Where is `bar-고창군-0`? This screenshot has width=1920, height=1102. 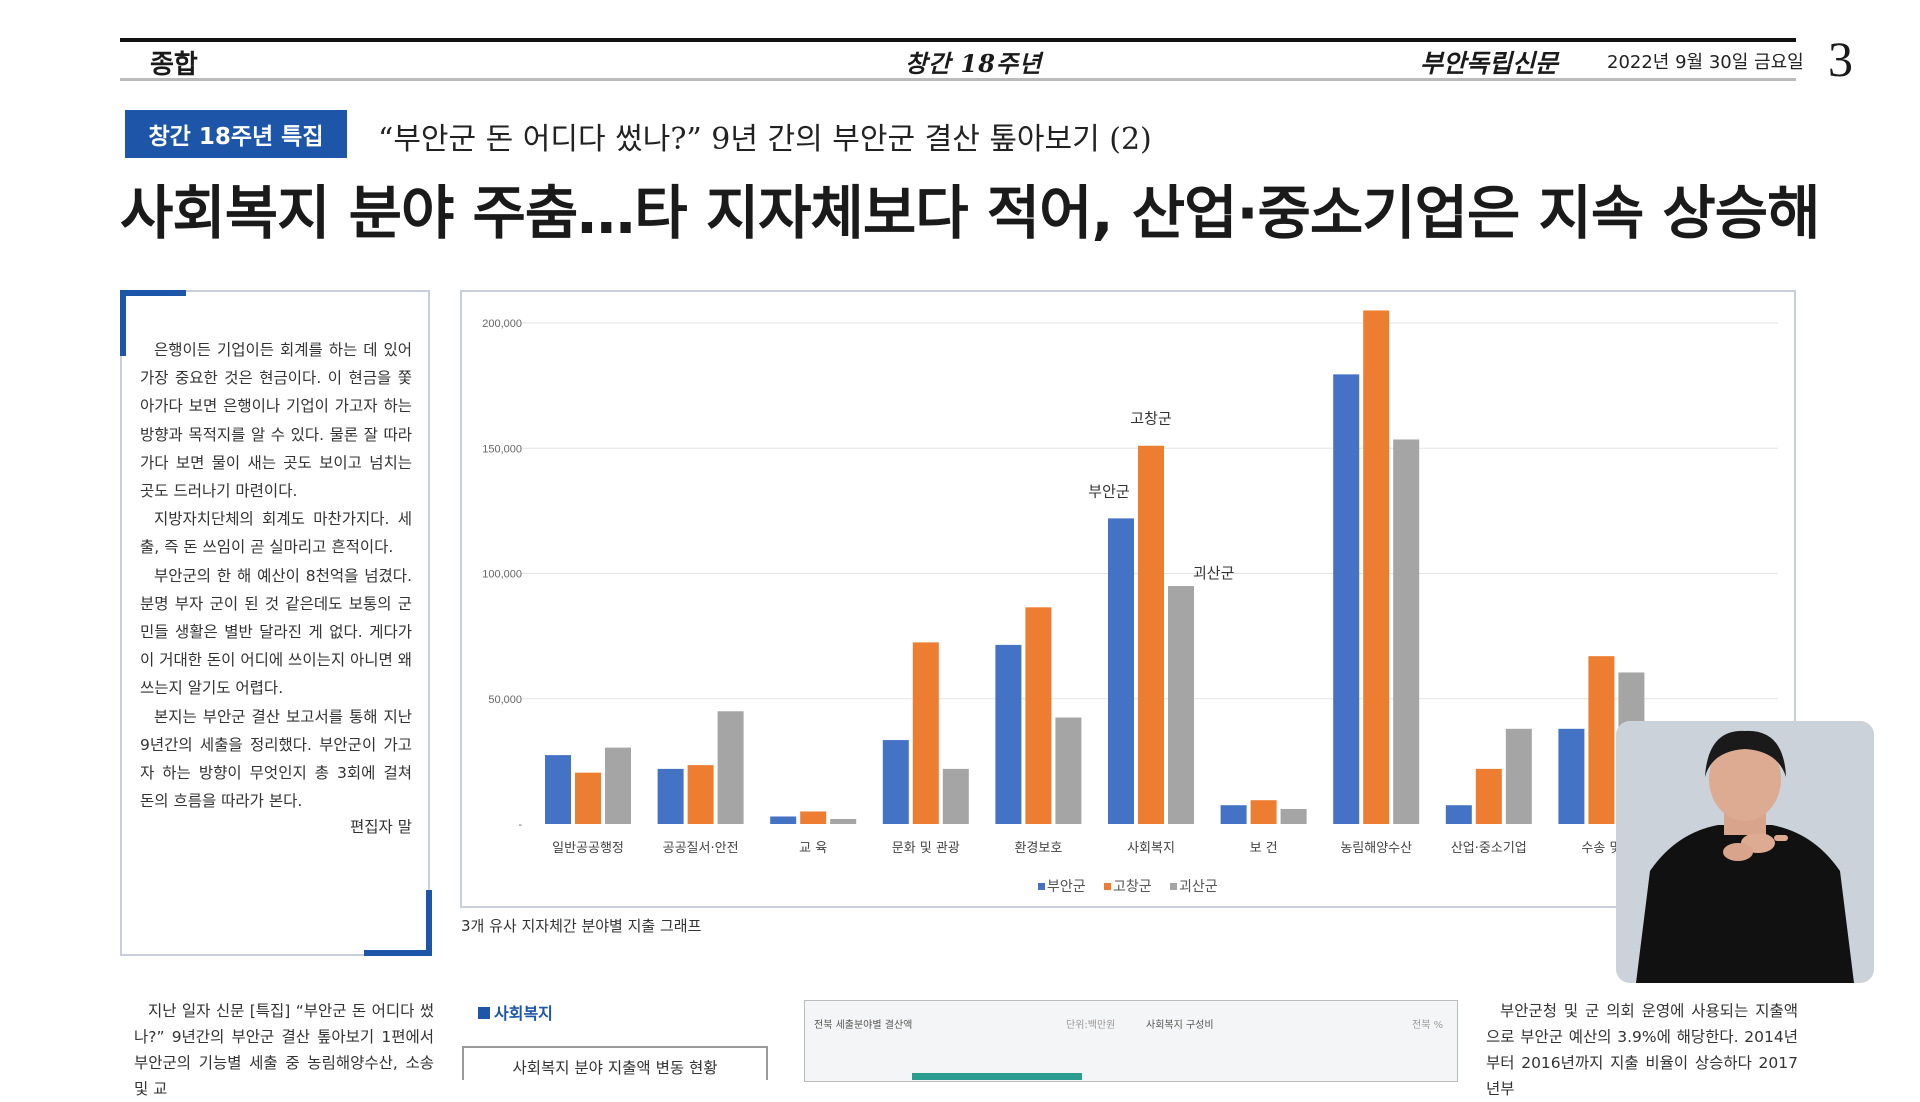 bar-고창군-0 is located at coordinates (588, 798).